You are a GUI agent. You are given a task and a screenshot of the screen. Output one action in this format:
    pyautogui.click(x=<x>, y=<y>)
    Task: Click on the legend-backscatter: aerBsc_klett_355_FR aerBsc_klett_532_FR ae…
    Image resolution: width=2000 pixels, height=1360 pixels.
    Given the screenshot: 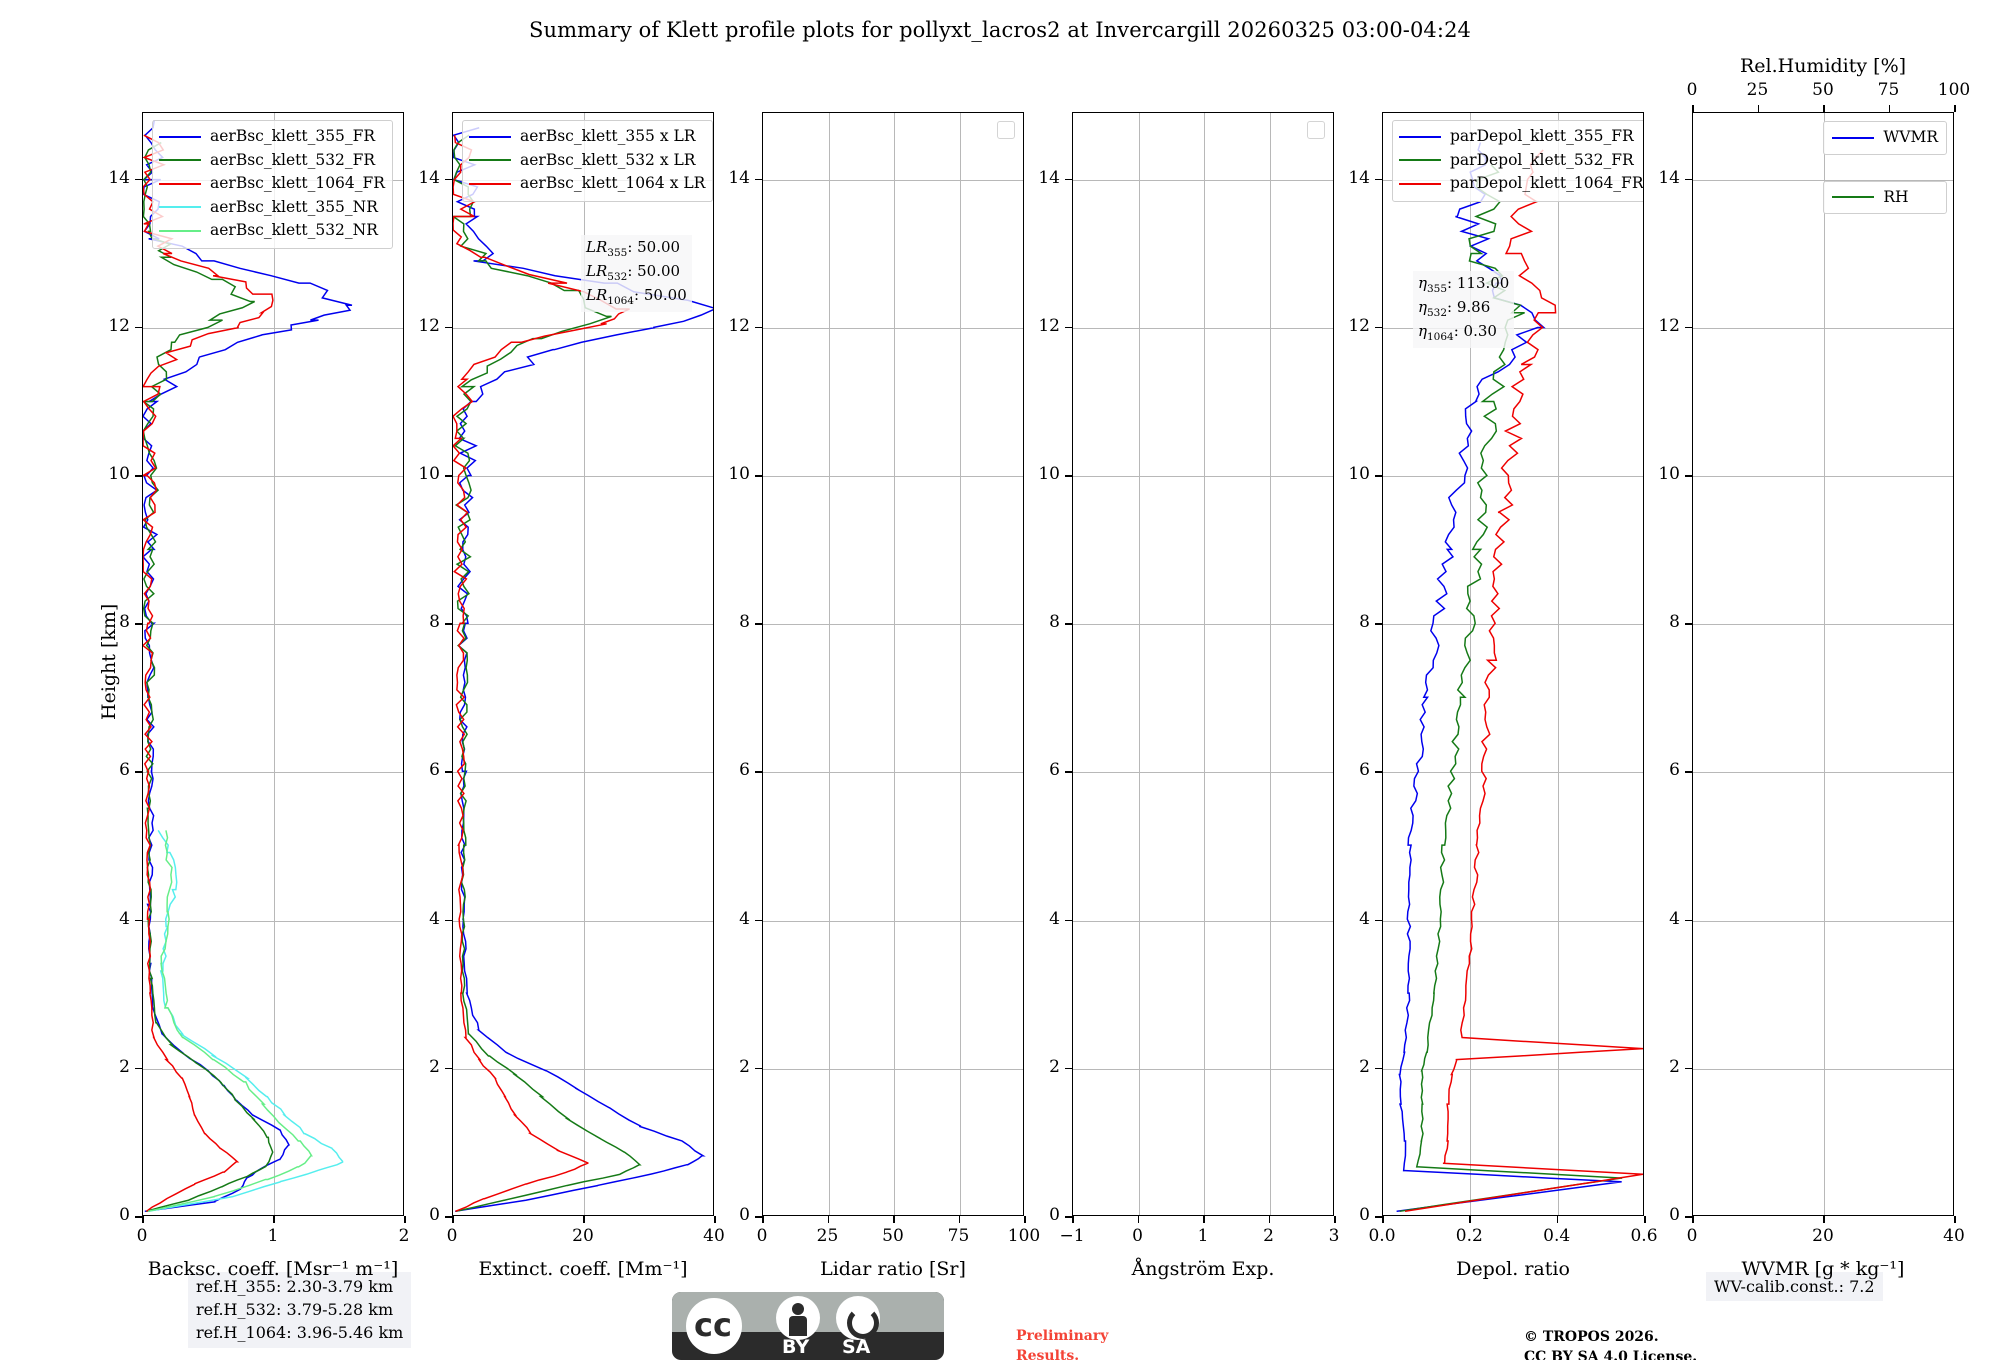 What is the action you would take?
    pyautogui.click(x=272, y=184)
    